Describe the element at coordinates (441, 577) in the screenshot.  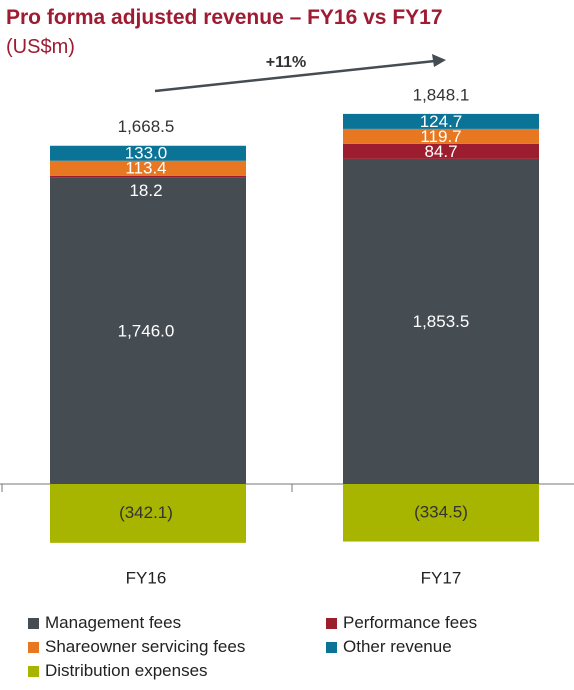
I see `x-tick-label: FY17` at that location.